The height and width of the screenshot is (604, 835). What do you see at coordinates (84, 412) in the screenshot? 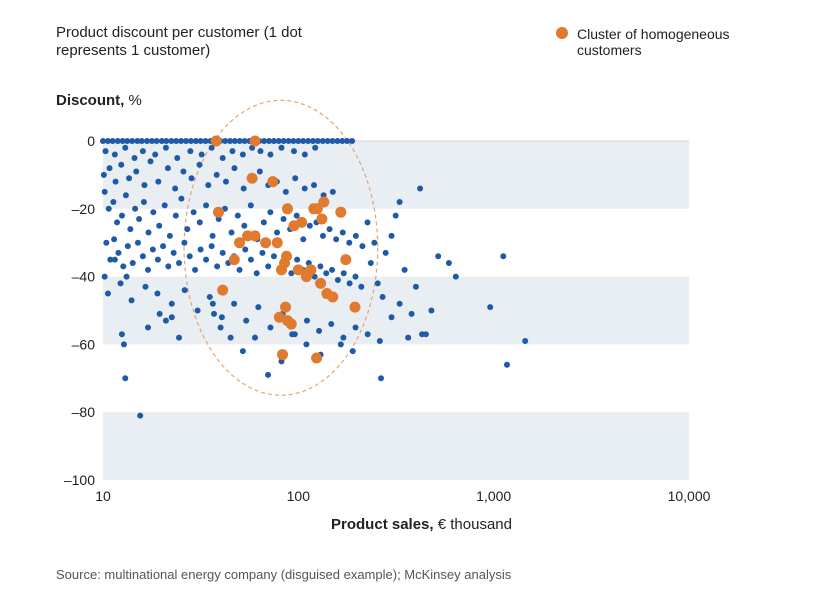
I see `y-tick-label: –80` at bounding box center [84, 412].